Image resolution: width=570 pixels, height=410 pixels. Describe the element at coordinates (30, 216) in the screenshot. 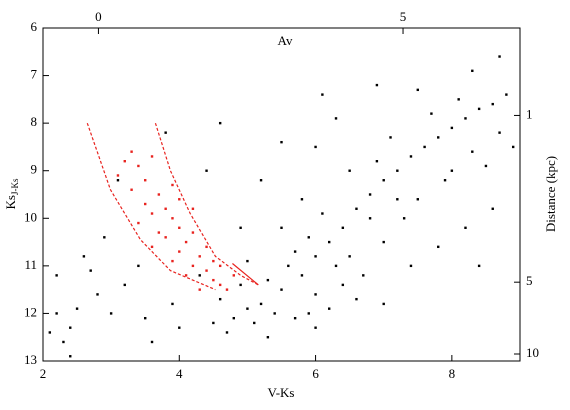

I see `y-tick-label: 10` at that location.